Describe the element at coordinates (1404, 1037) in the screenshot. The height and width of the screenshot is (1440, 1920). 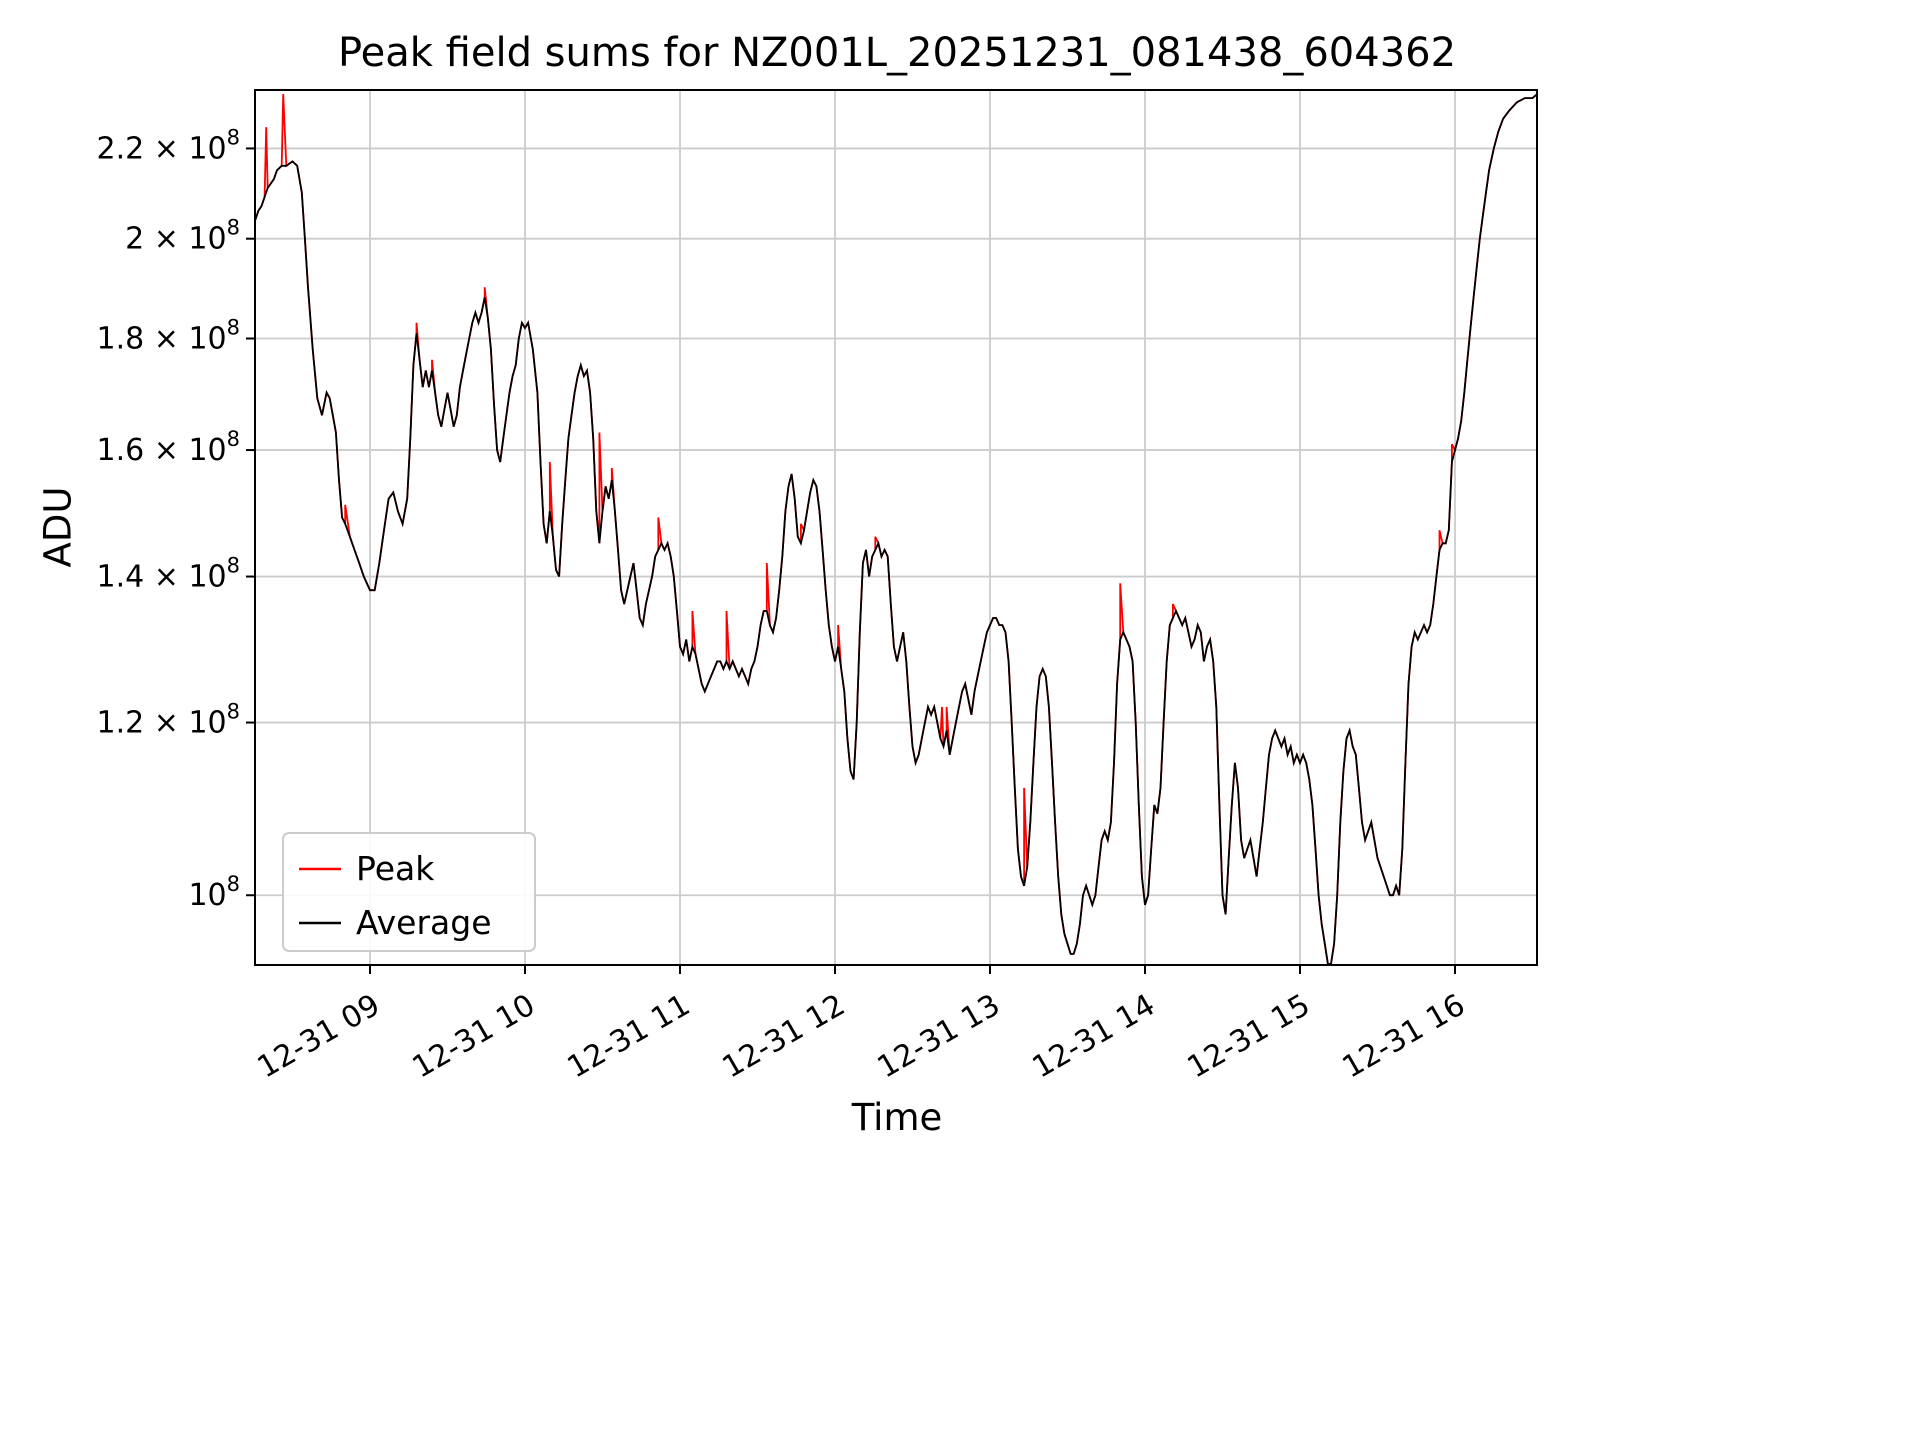
I see `x-tick-label: 12-31 16` at that location.